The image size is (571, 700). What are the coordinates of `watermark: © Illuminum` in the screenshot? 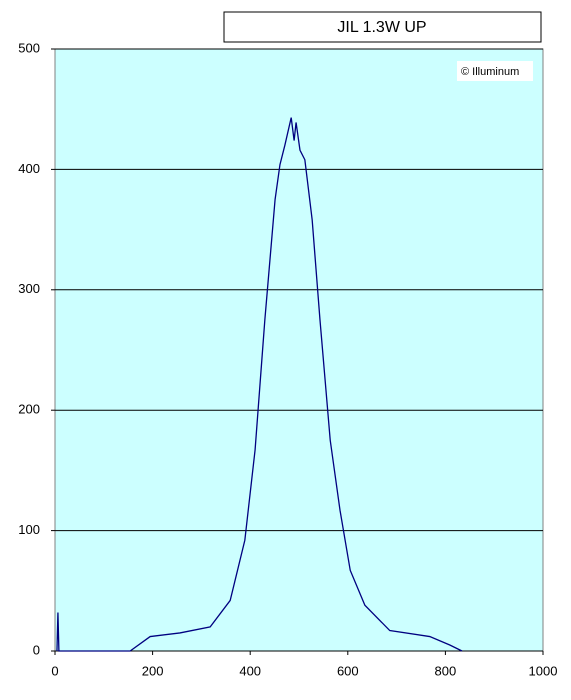 It's located at (490, 72).